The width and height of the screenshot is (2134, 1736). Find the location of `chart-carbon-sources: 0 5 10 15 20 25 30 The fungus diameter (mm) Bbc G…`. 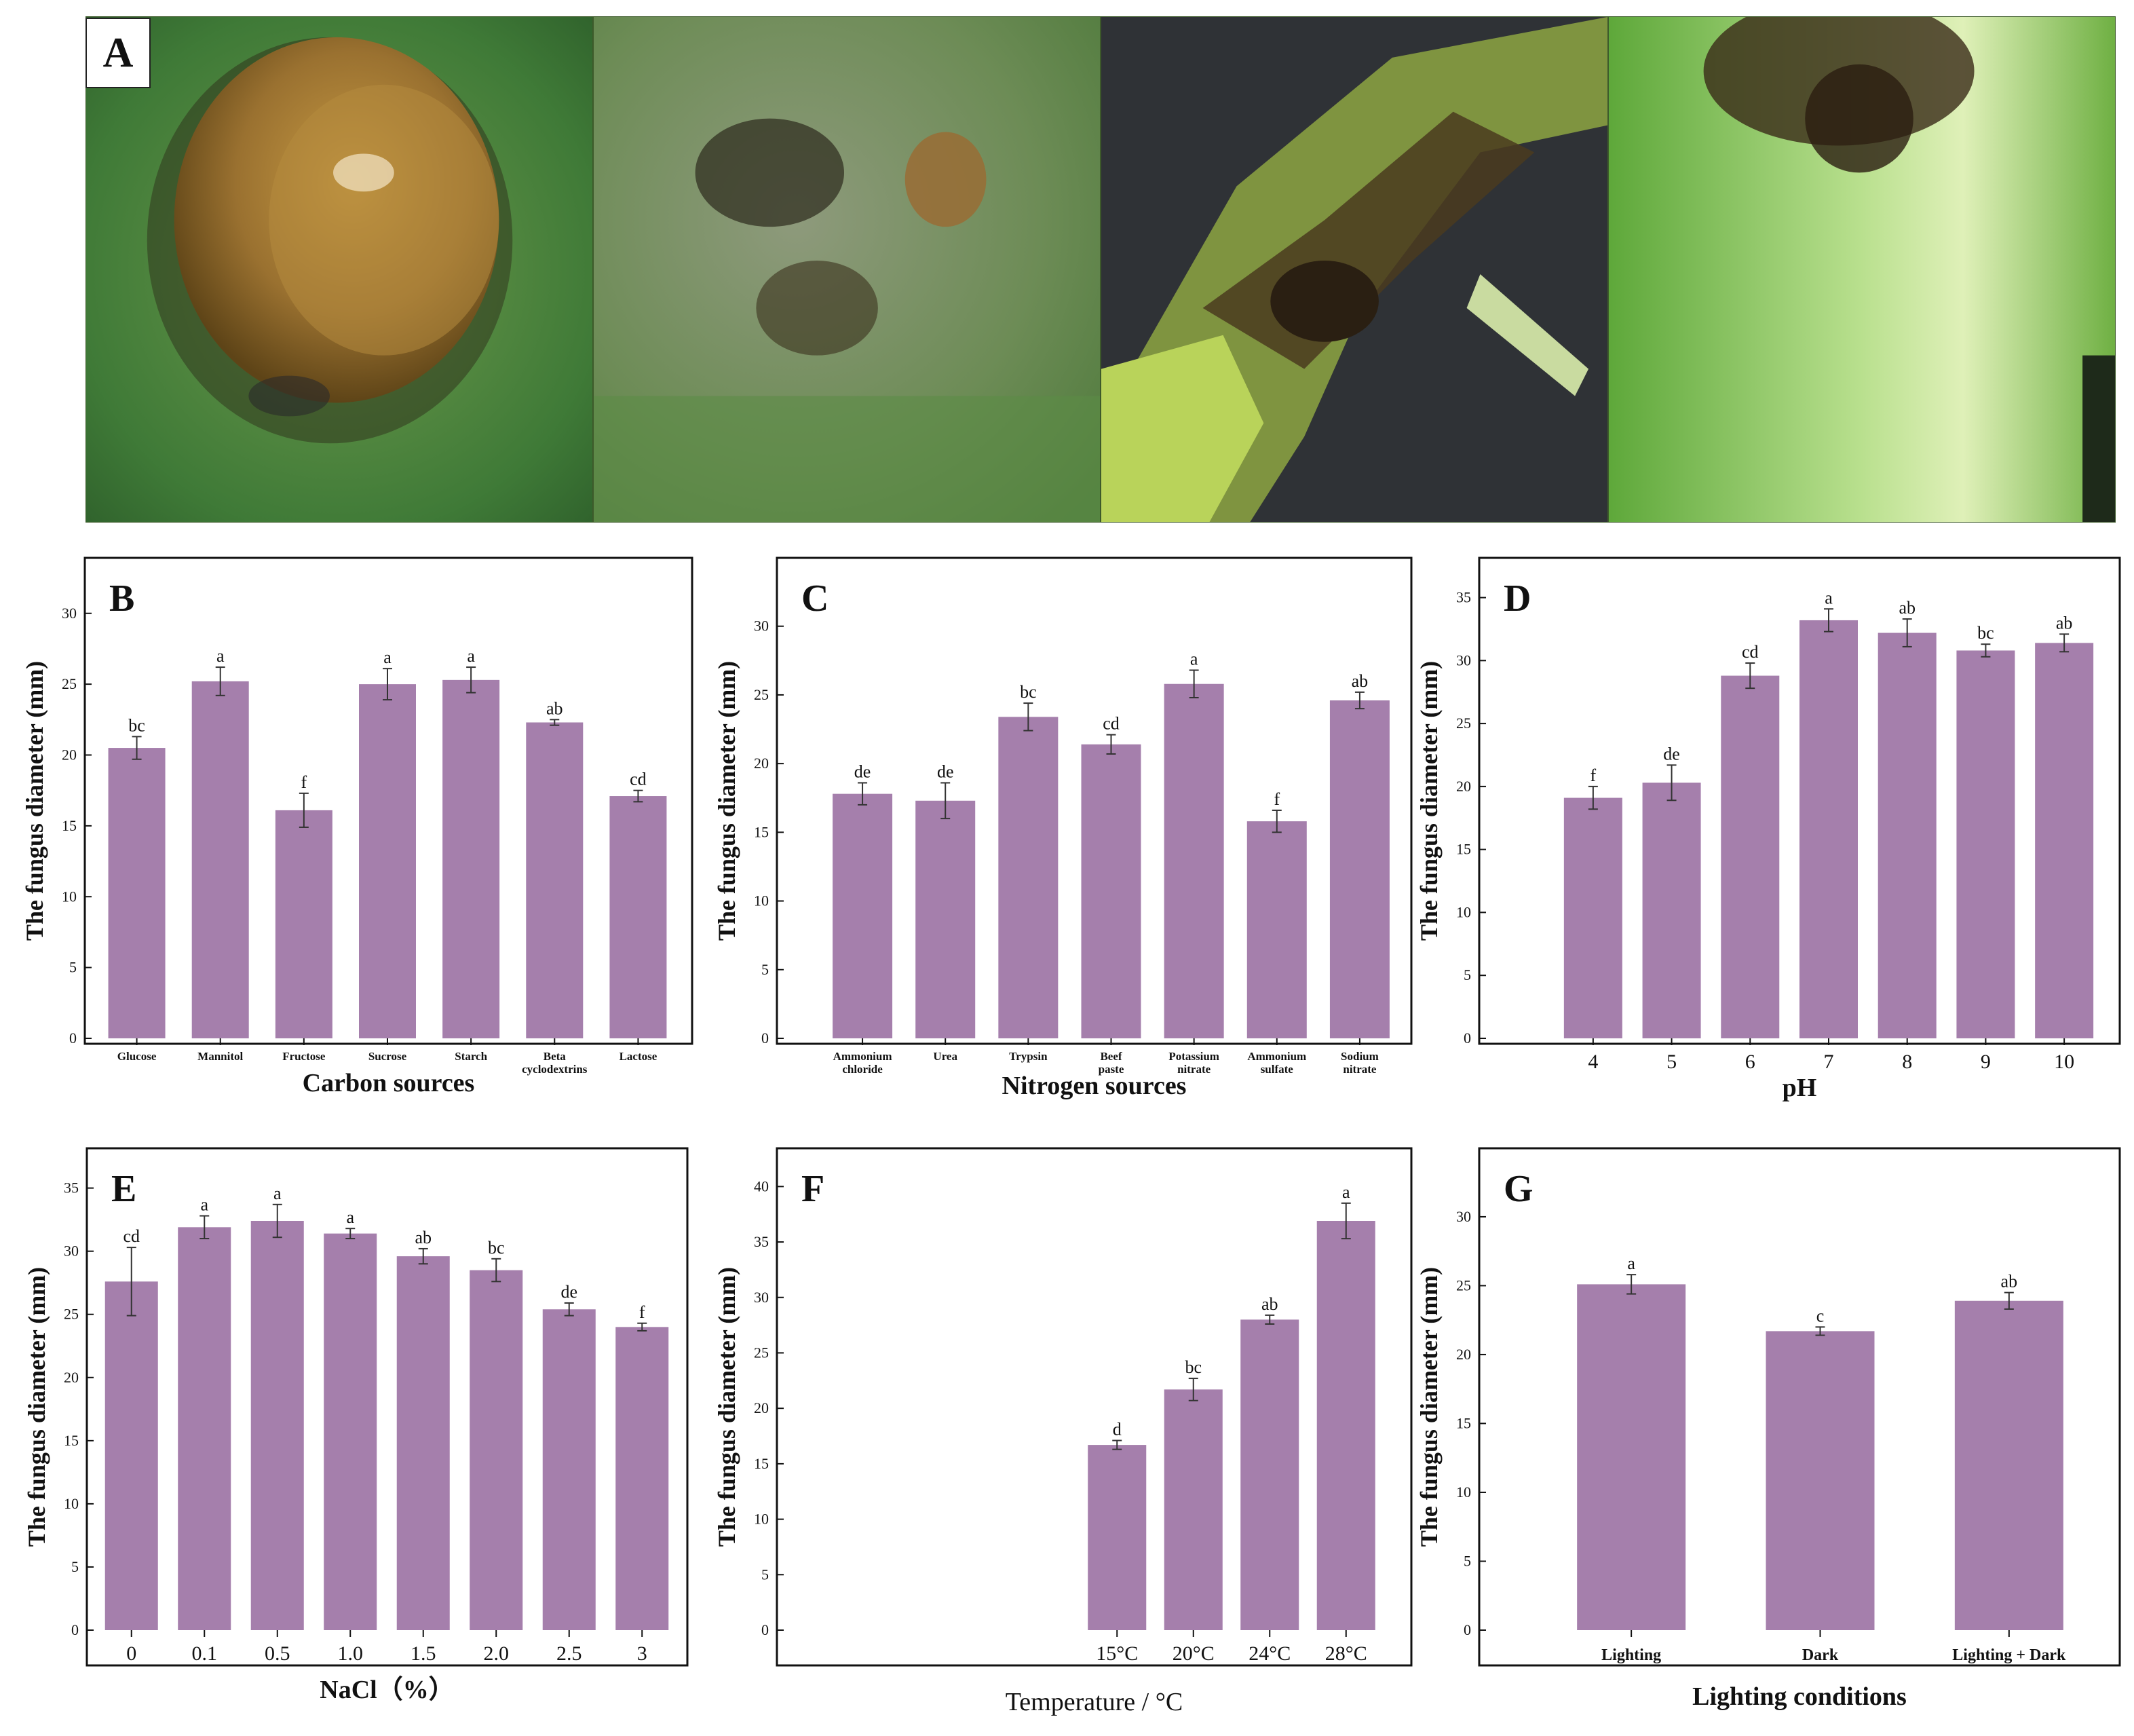

chart-carbon-sources: 0 5 10 15 20 25 30 The fungus diameter (mm) Bbc G… is located at coordinates (357, 827).